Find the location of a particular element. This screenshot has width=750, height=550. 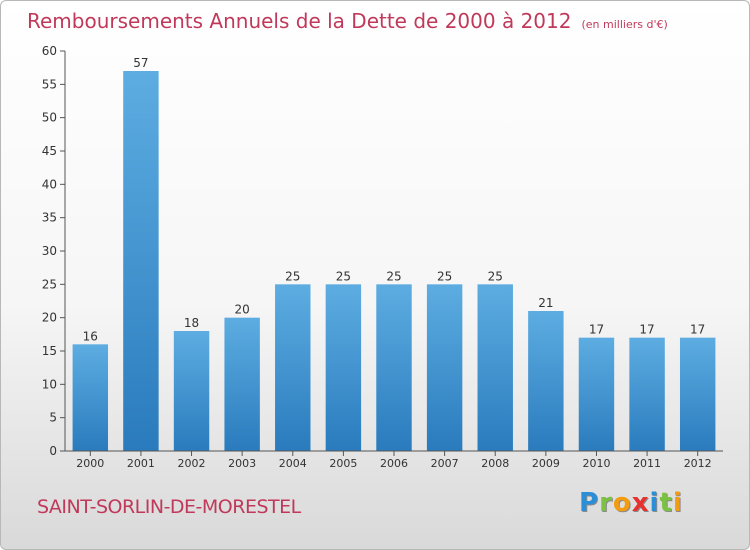

x-tick-label: 2012 is located at coordinates (698, 463).